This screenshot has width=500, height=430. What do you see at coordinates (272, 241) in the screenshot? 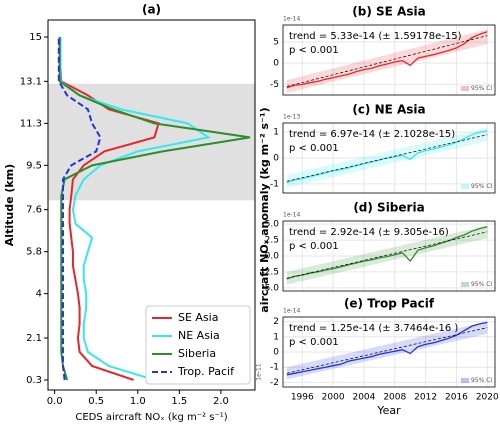
I see `y-tick-label: 2.5` at bounding box center [272, 241].